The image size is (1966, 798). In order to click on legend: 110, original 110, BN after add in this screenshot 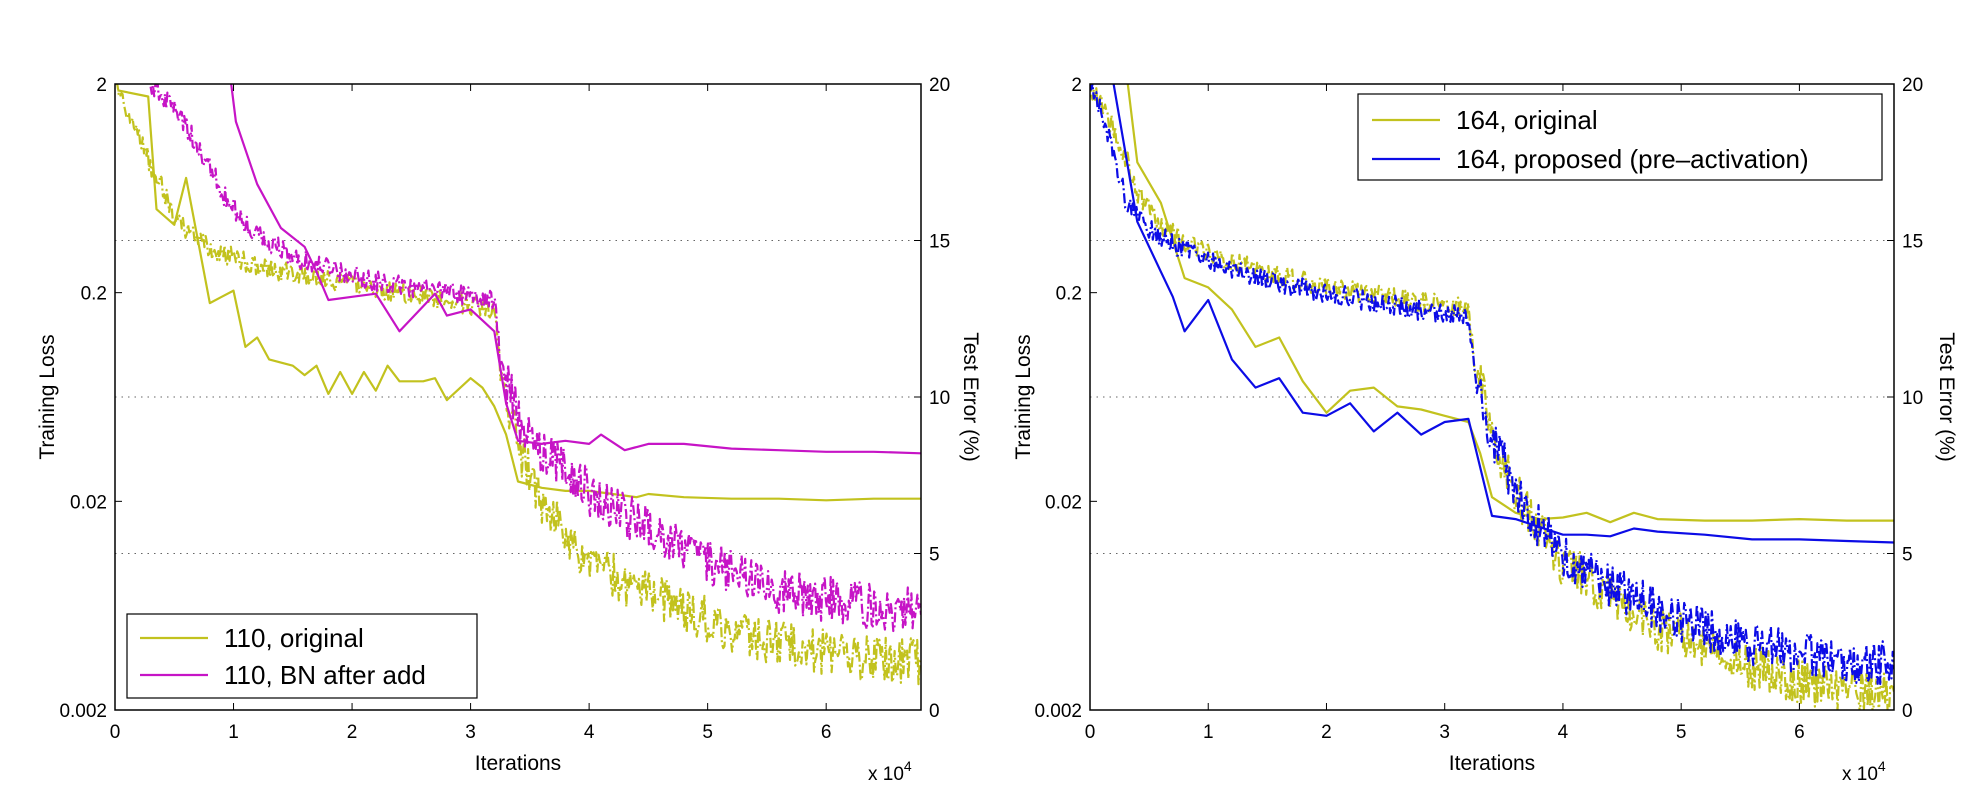, I will do `click(302, 656)`.